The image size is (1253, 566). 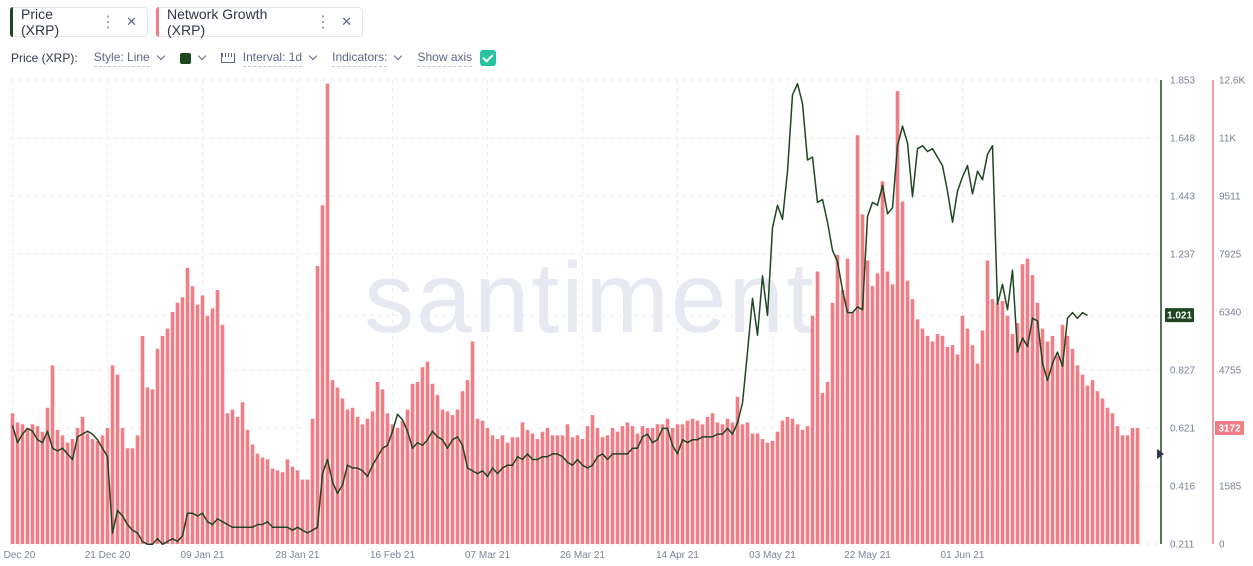 What do you see at coordinates (1227, 139) in the screenshot?
I see `growth-tick-label: 11K` at bounding box center [1227, 139].